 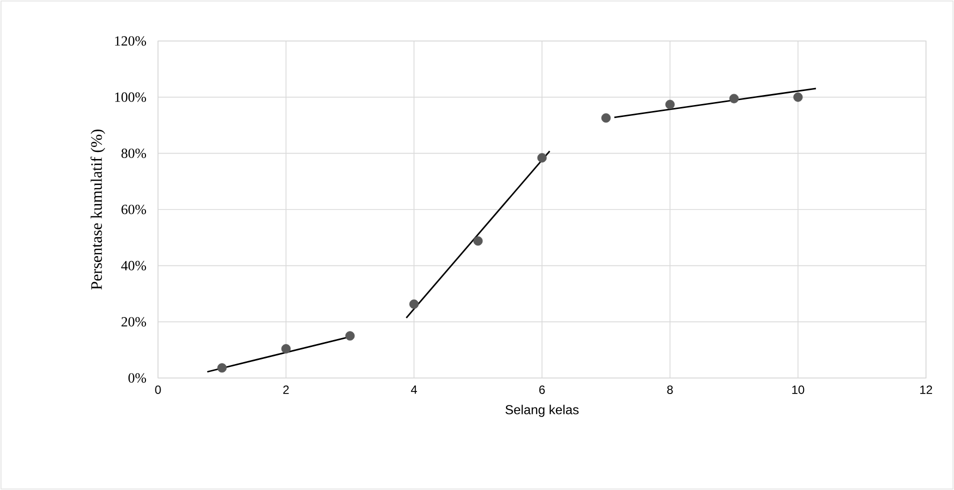 I want to click on x-tick-label: 8, so click(x=670, y=390).